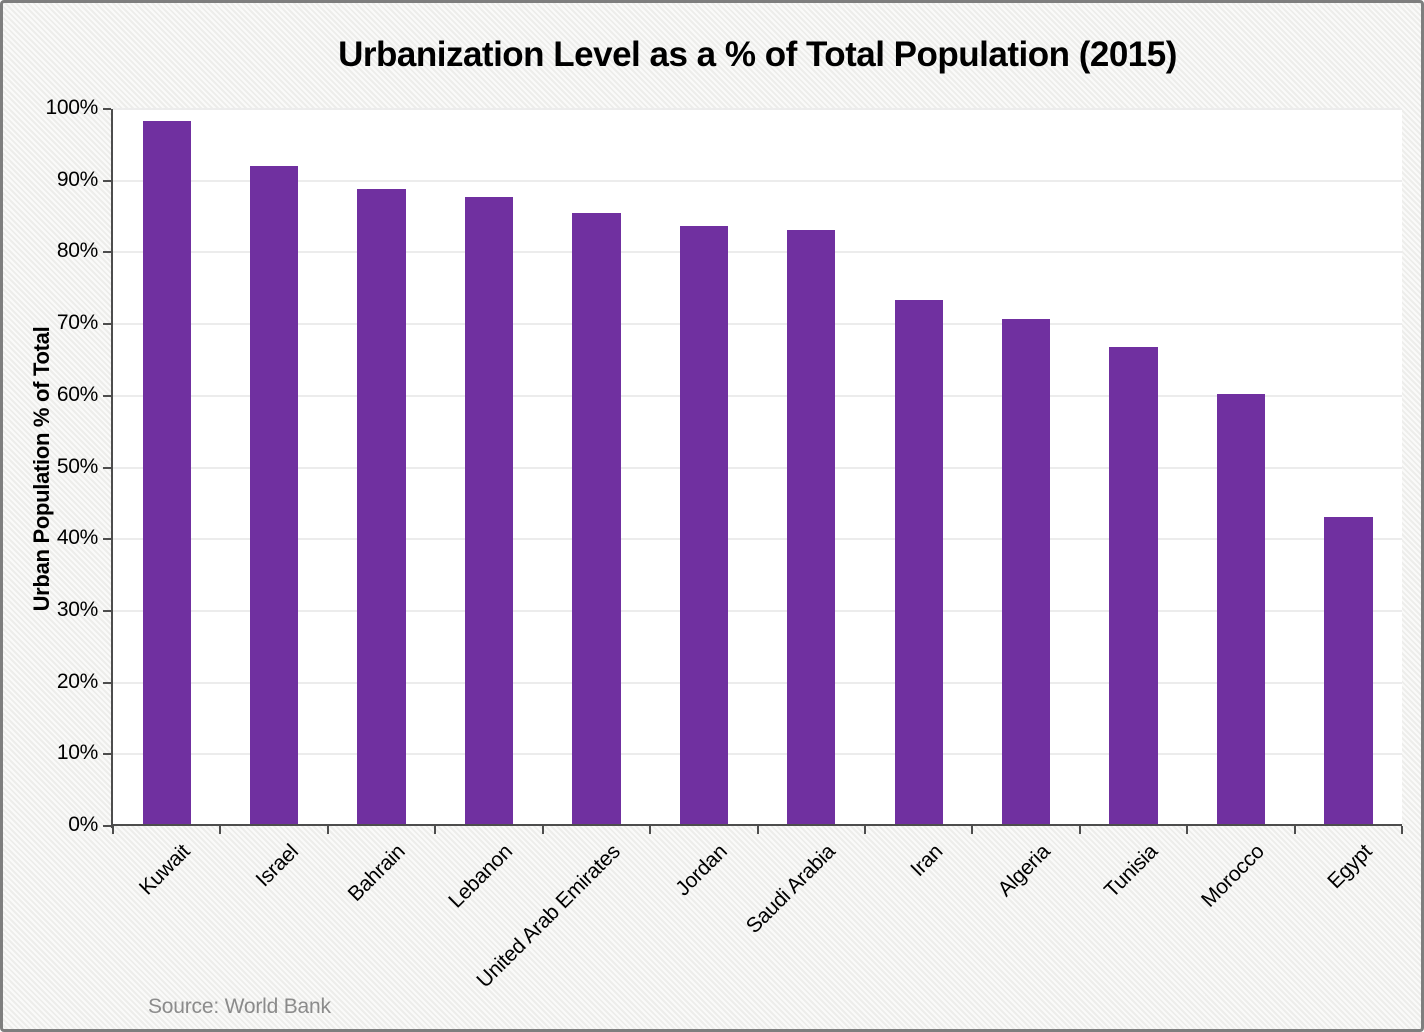 This screenshot has width=1424, height=1032. I want to click on y-tick-label-80: 80%, so click(77, 251).